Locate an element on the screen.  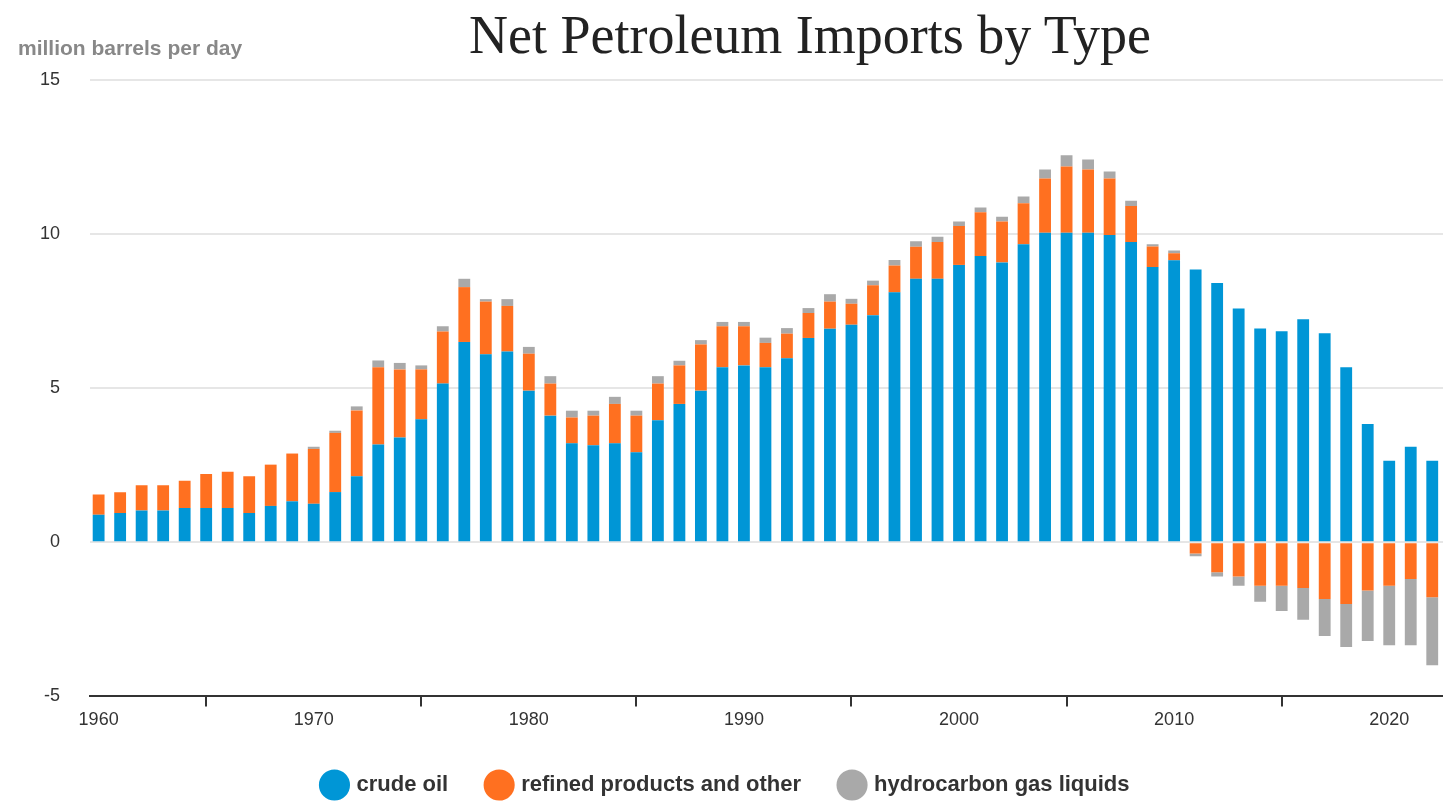
legend-label: crude oil is located at coordinates (402, 784).